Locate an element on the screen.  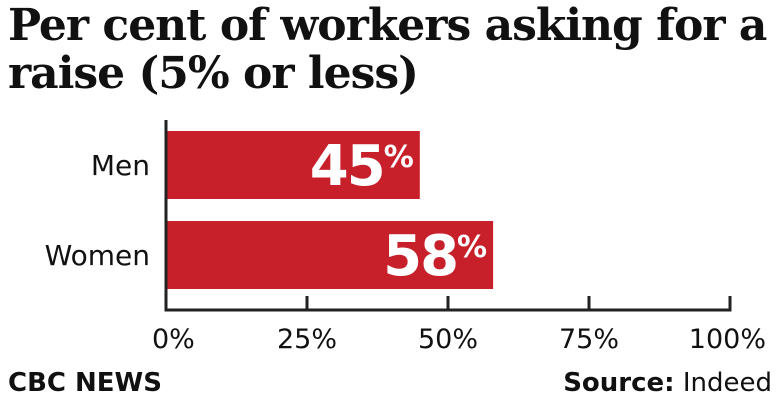
source-value: Indeed is located at coordinates (727, 383).